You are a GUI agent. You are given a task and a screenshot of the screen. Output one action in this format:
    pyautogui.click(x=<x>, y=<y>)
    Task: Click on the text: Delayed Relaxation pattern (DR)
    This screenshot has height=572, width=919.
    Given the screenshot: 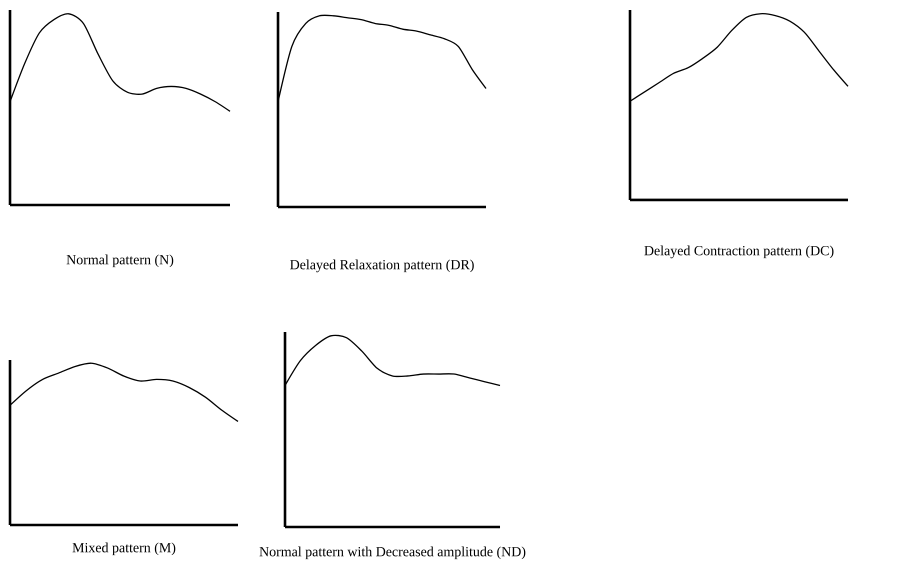 What is the action you would take?
    pyautogui.click(x=382, y=266)
    